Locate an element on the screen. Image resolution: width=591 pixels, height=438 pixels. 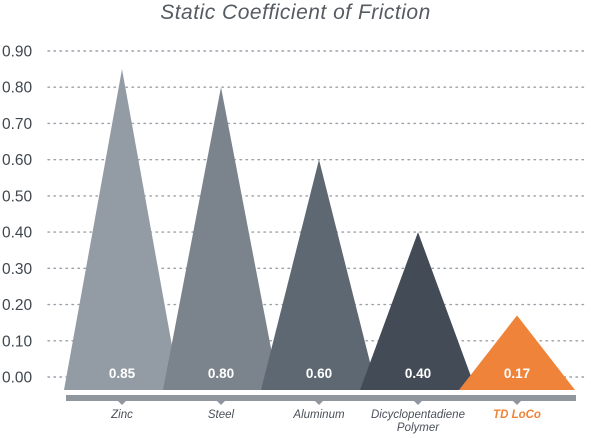
y-tick-label: 0.80 is located at coordinates (17, 88).